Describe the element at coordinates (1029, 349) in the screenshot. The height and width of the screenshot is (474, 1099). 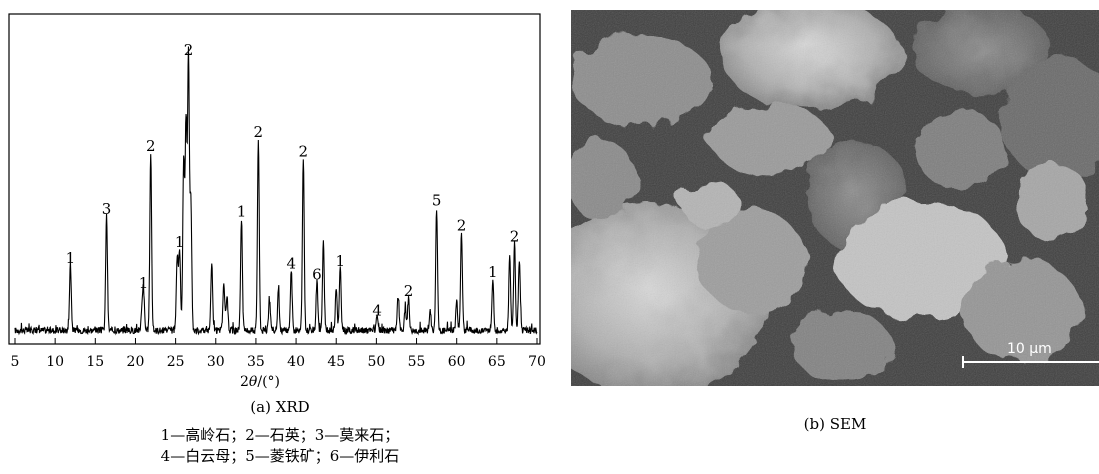
I see `scale-bar-label: 10 μm` at that location.